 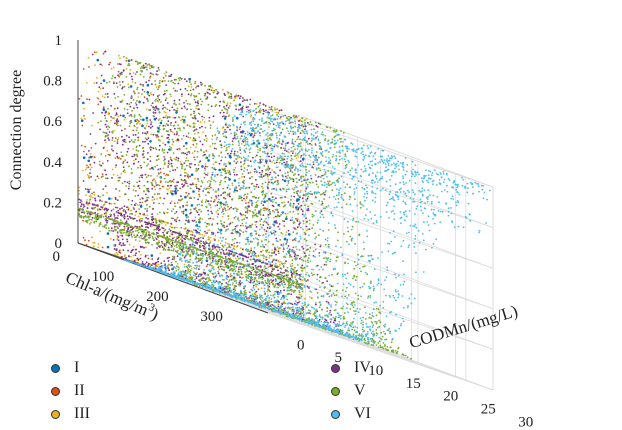 What do you see at coordinates (380, 351) in the screenshot?
I see `grid-line` at bounding box center [380, 351].